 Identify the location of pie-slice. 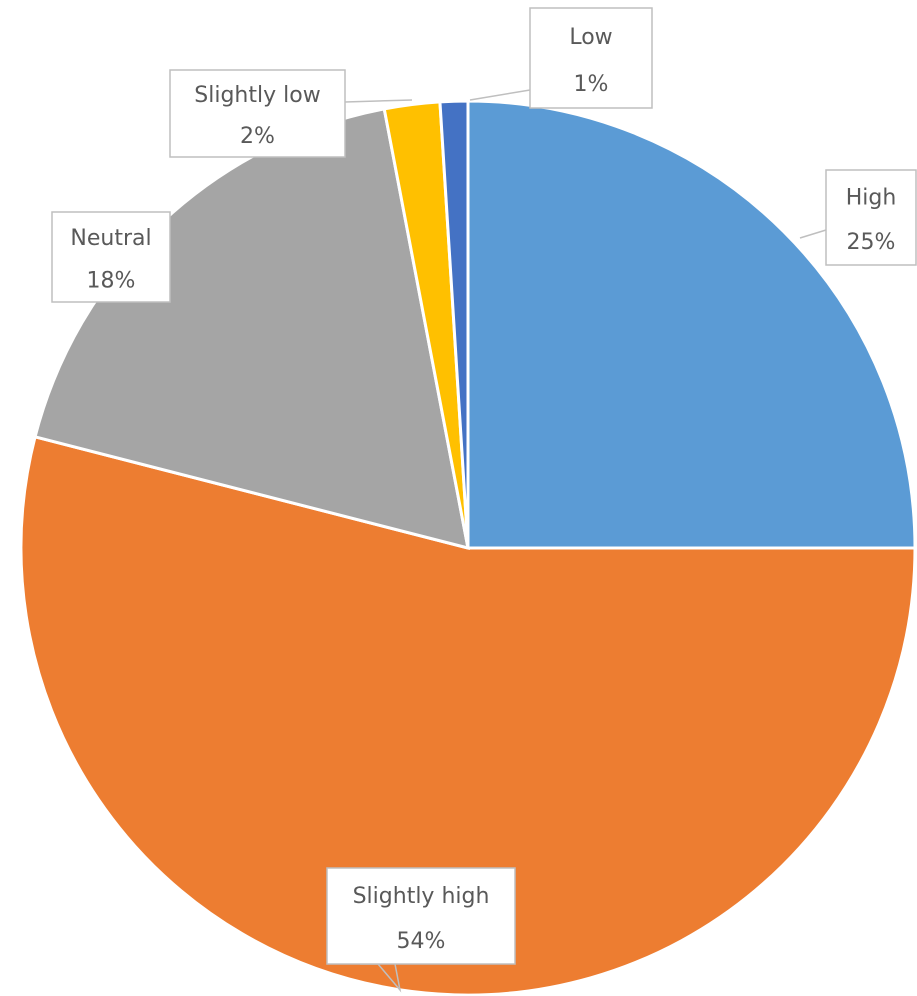
(454, 324).